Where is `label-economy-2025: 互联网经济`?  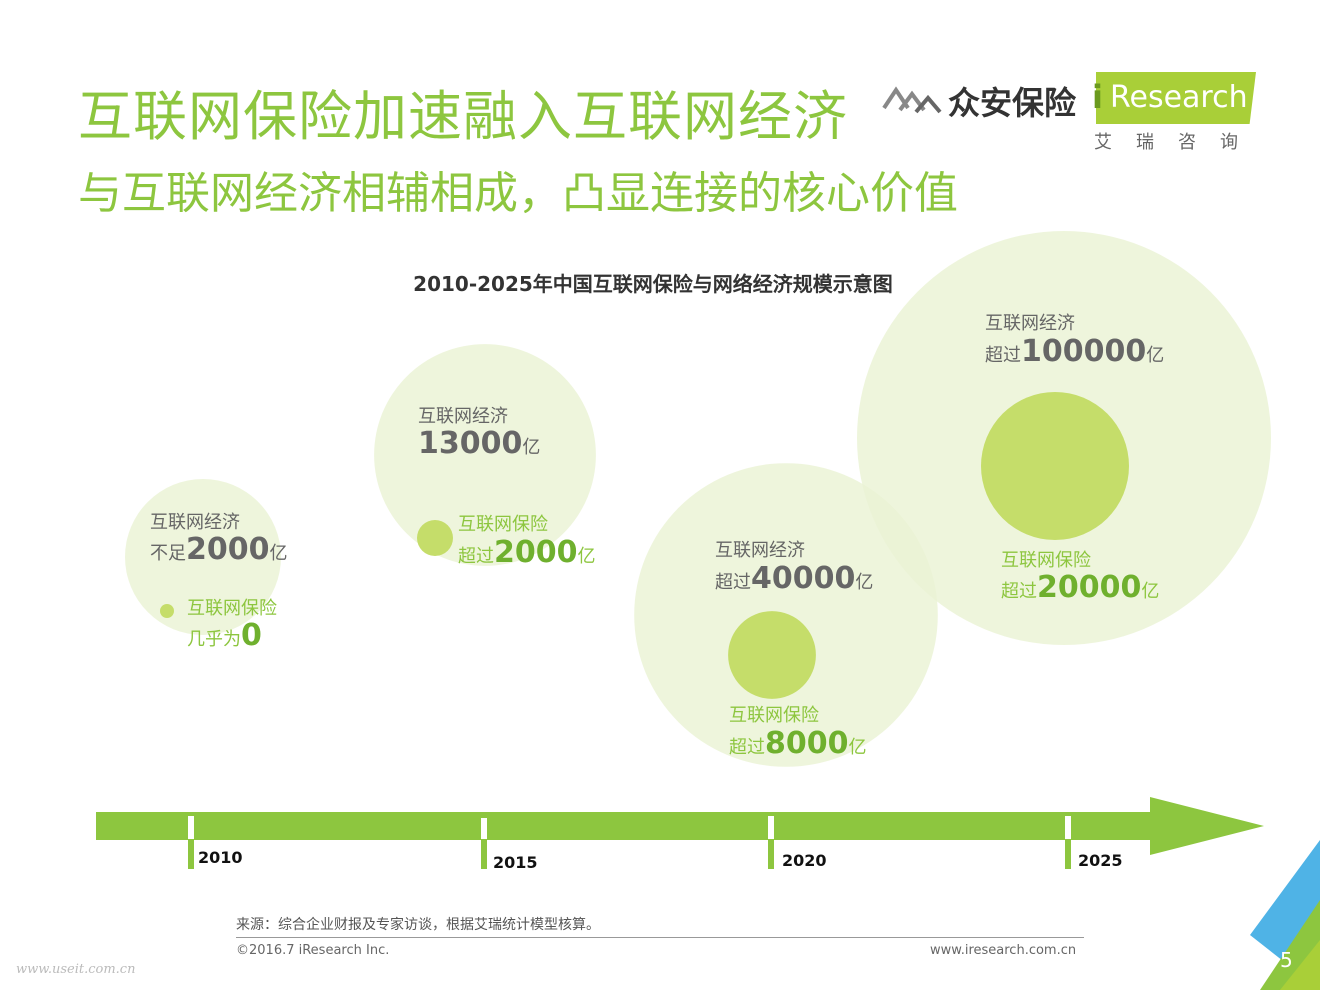 label-economy-2025: 互联网经济 is located at coordinates (1030, 323).